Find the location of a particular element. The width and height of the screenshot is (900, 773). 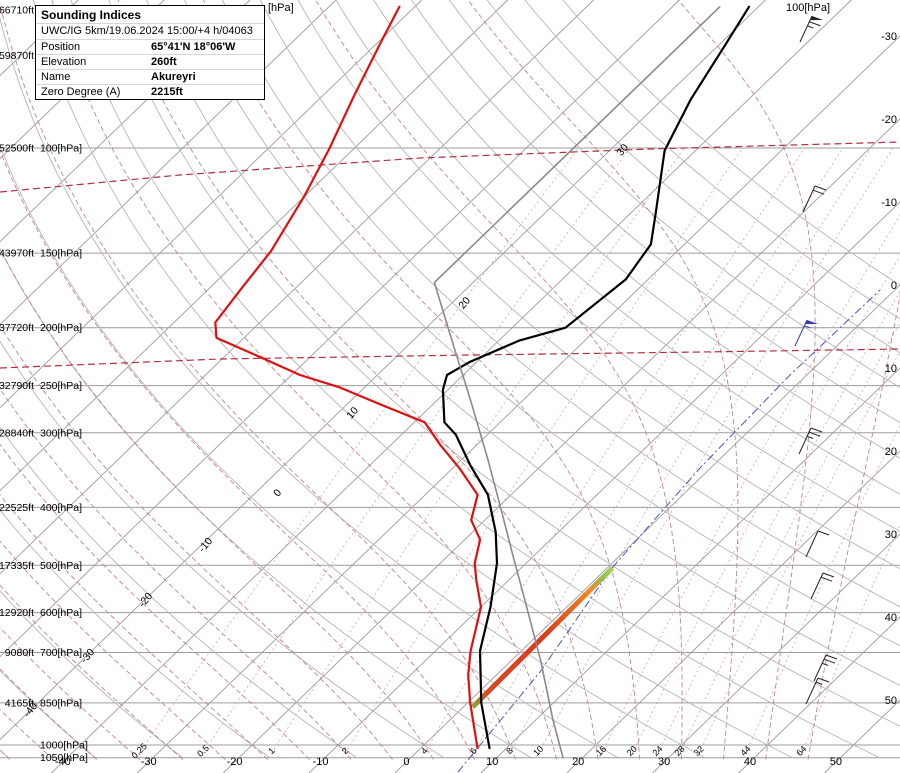

pressure-label: 200[hPa] is located at coordinates (61, 328).